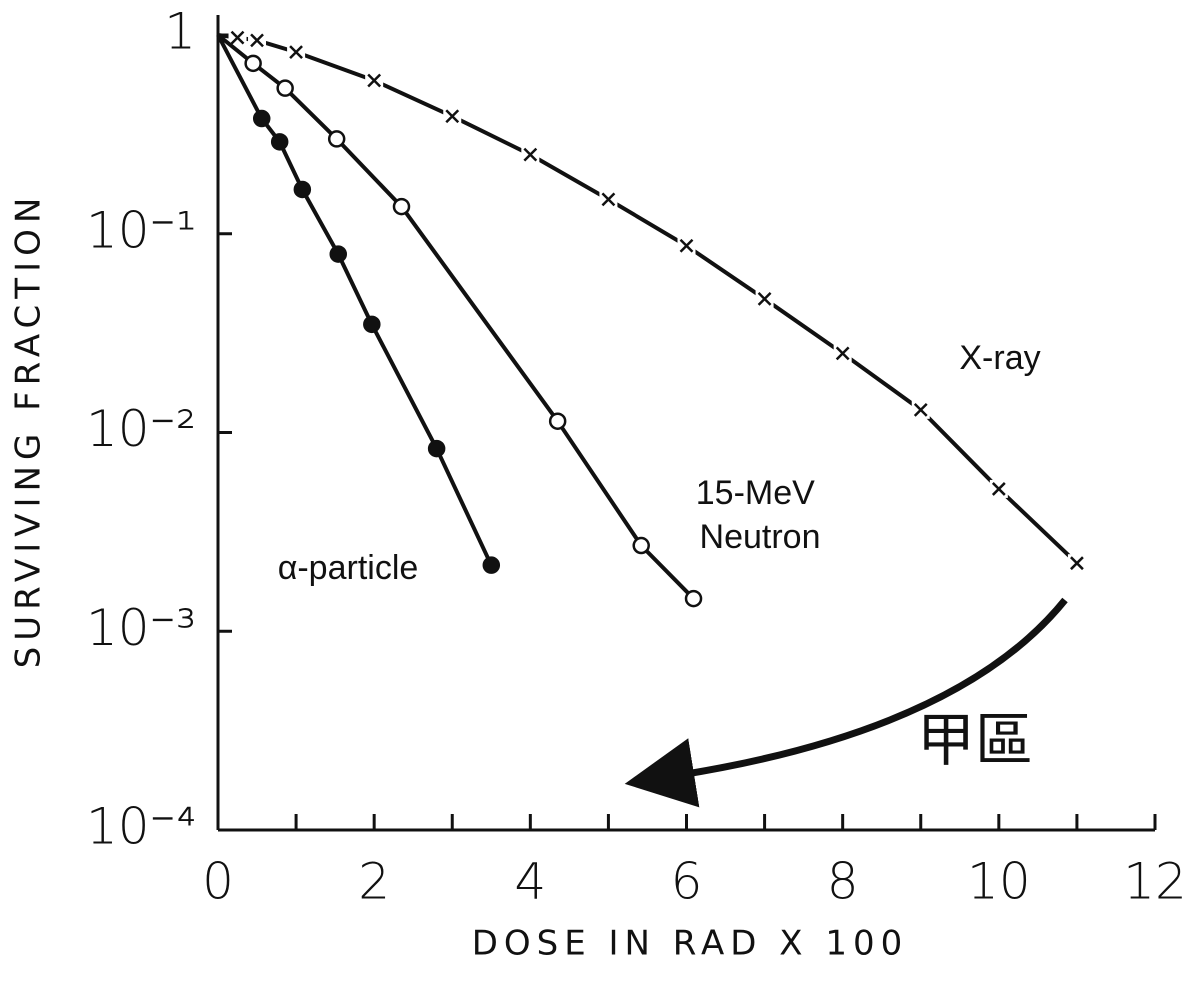 The image size is (1200, 983). What do you see at coordinates (141, 827) in the screenshot?
I see `y-tick-label: 10⁻⁴` at bounding box center [141, 827].